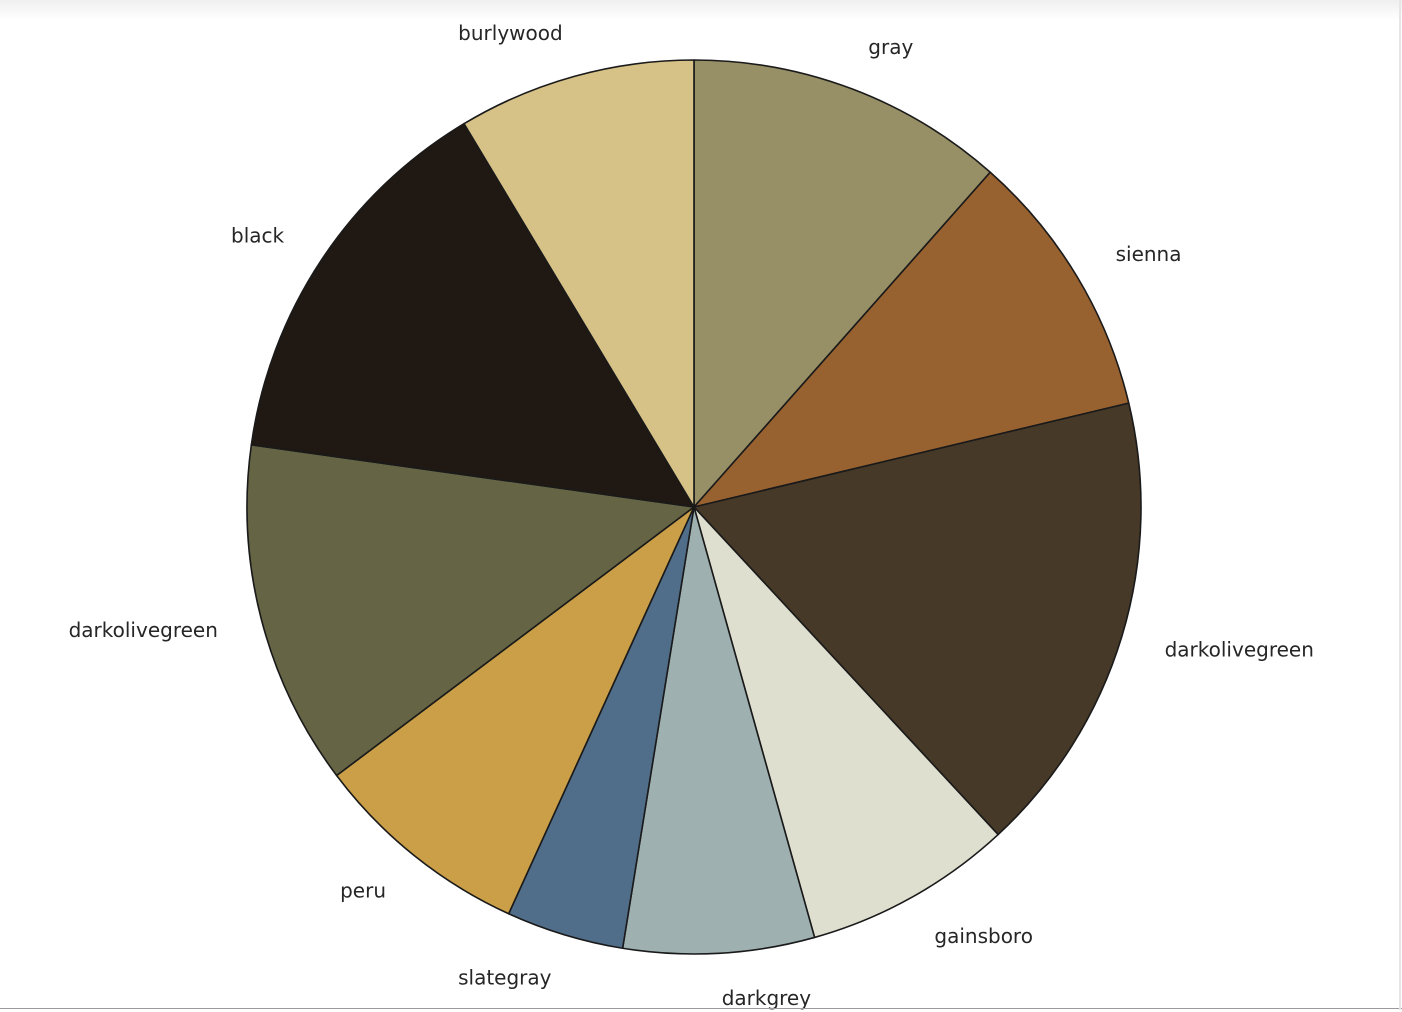  Describe the element at coordinates (890, 47) in the screenshot. I see `pie-label-0-gray: gray` at that location.